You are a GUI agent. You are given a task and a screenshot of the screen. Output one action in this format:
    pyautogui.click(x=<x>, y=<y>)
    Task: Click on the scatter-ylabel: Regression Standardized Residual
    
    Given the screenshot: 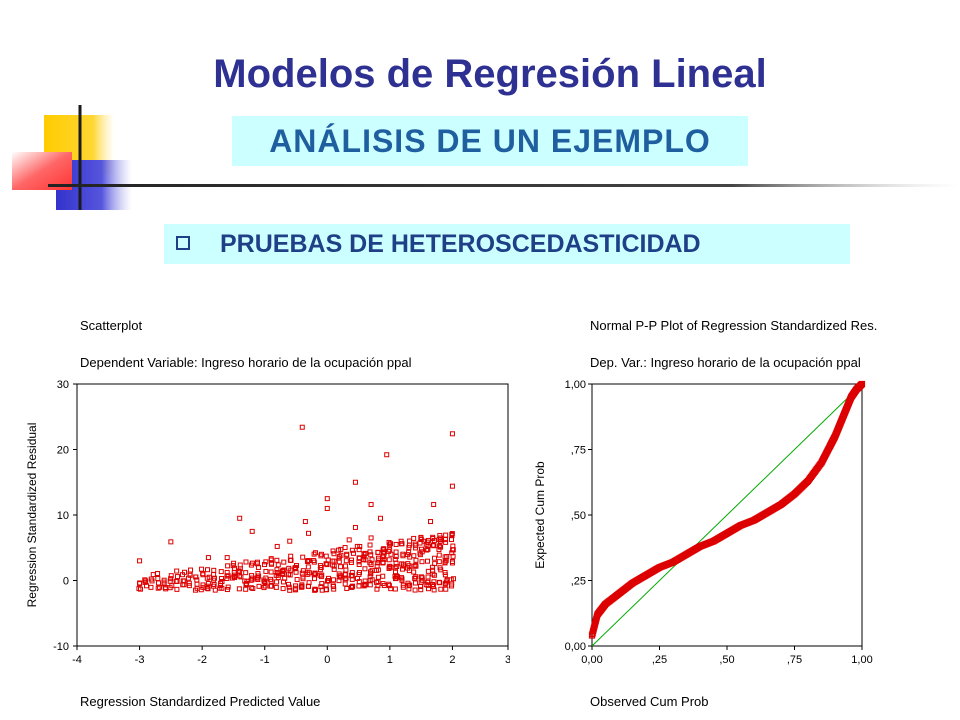 What is the action you would take?
    pyautogui.click(x=32, y=515)
    